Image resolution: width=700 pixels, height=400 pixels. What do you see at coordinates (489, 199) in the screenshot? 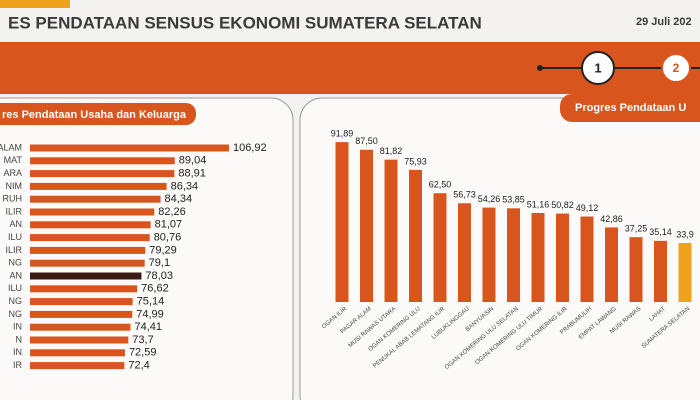
I see `data-label: 54,26` at bounding box center [489, 199].